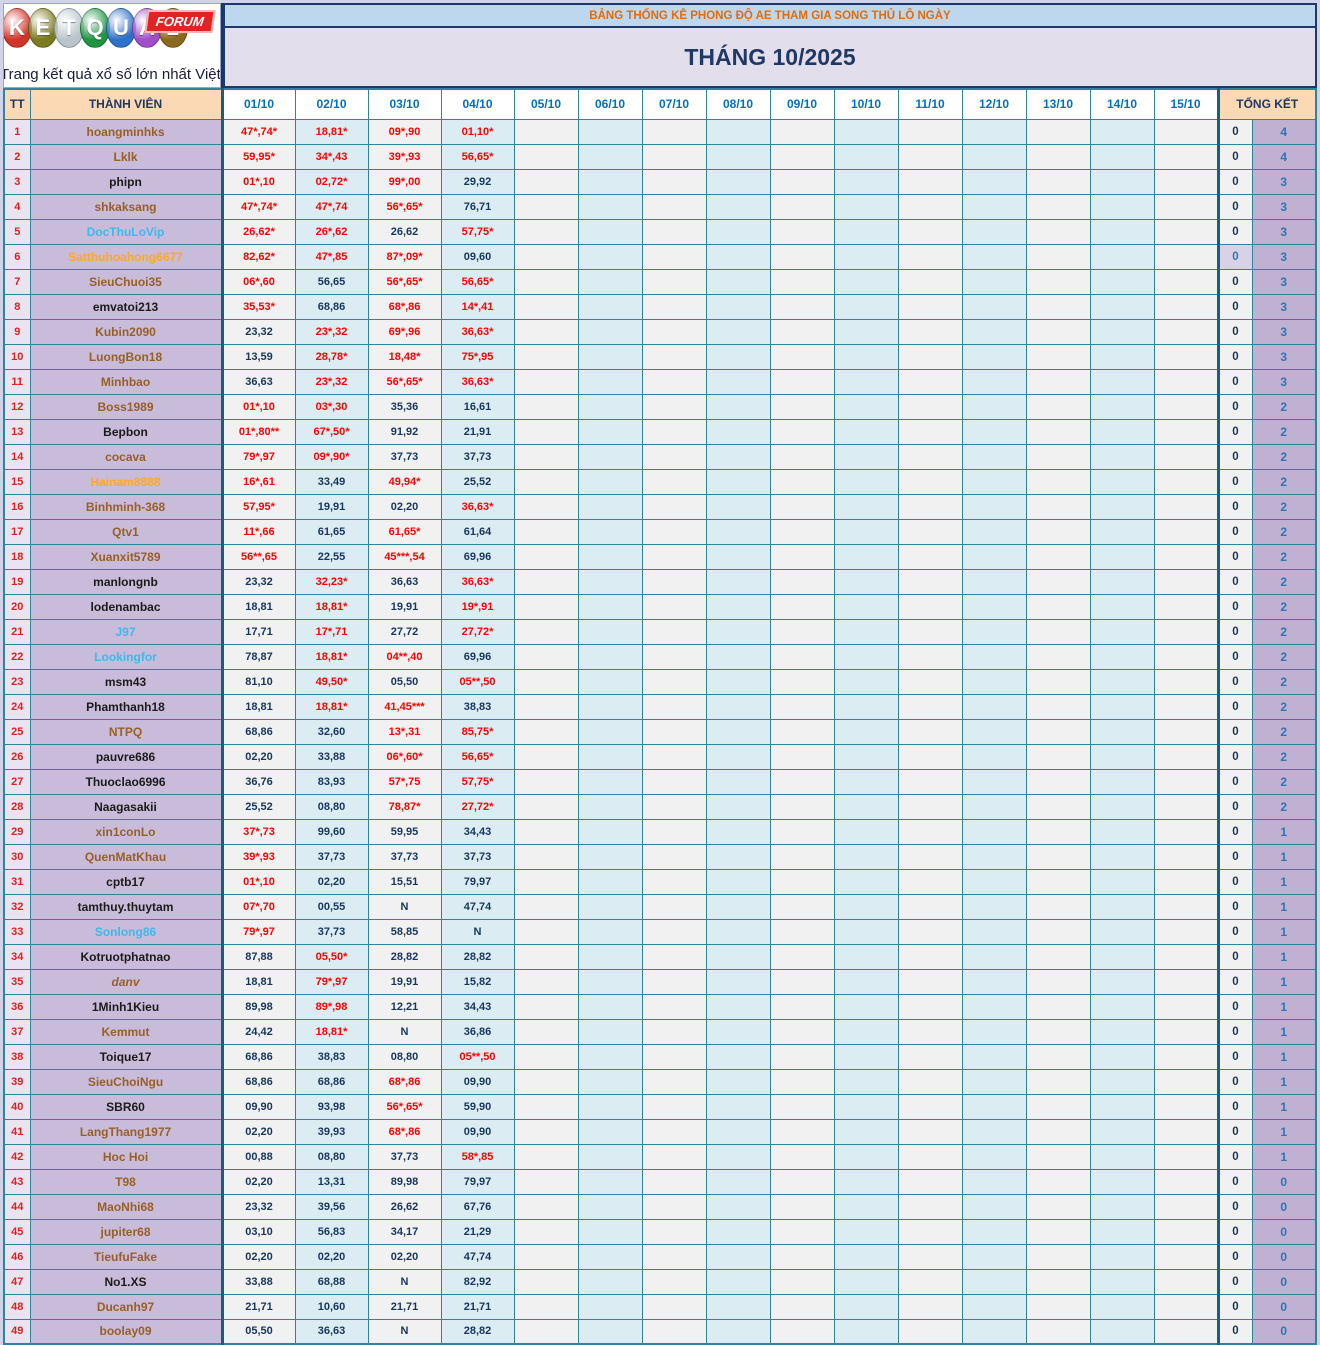 This screenshot has height=1345, width=1320. What do you see at coordinates (126, 756) in the screenshot?
I see `member-name: pauvre686` at bounding box center [126, 756].